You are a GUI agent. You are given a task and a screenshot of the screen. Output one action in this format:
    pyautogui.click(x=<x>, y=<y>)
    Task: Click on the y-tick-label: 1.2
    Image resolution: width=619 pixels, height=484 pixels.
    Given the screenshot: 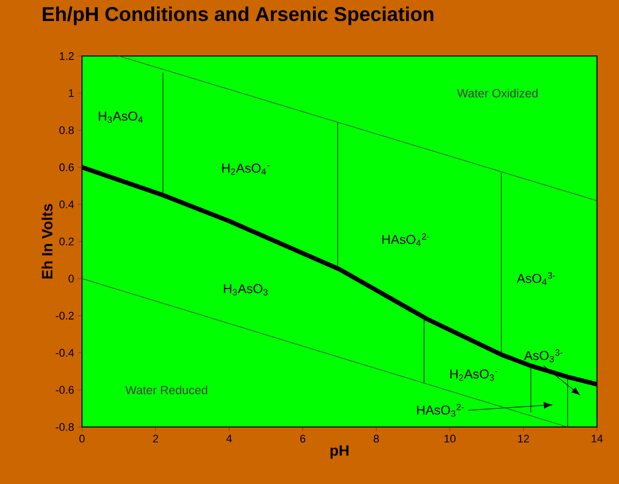 What is the action you would take?
    pyautogui.click(x=67, y=56)
    